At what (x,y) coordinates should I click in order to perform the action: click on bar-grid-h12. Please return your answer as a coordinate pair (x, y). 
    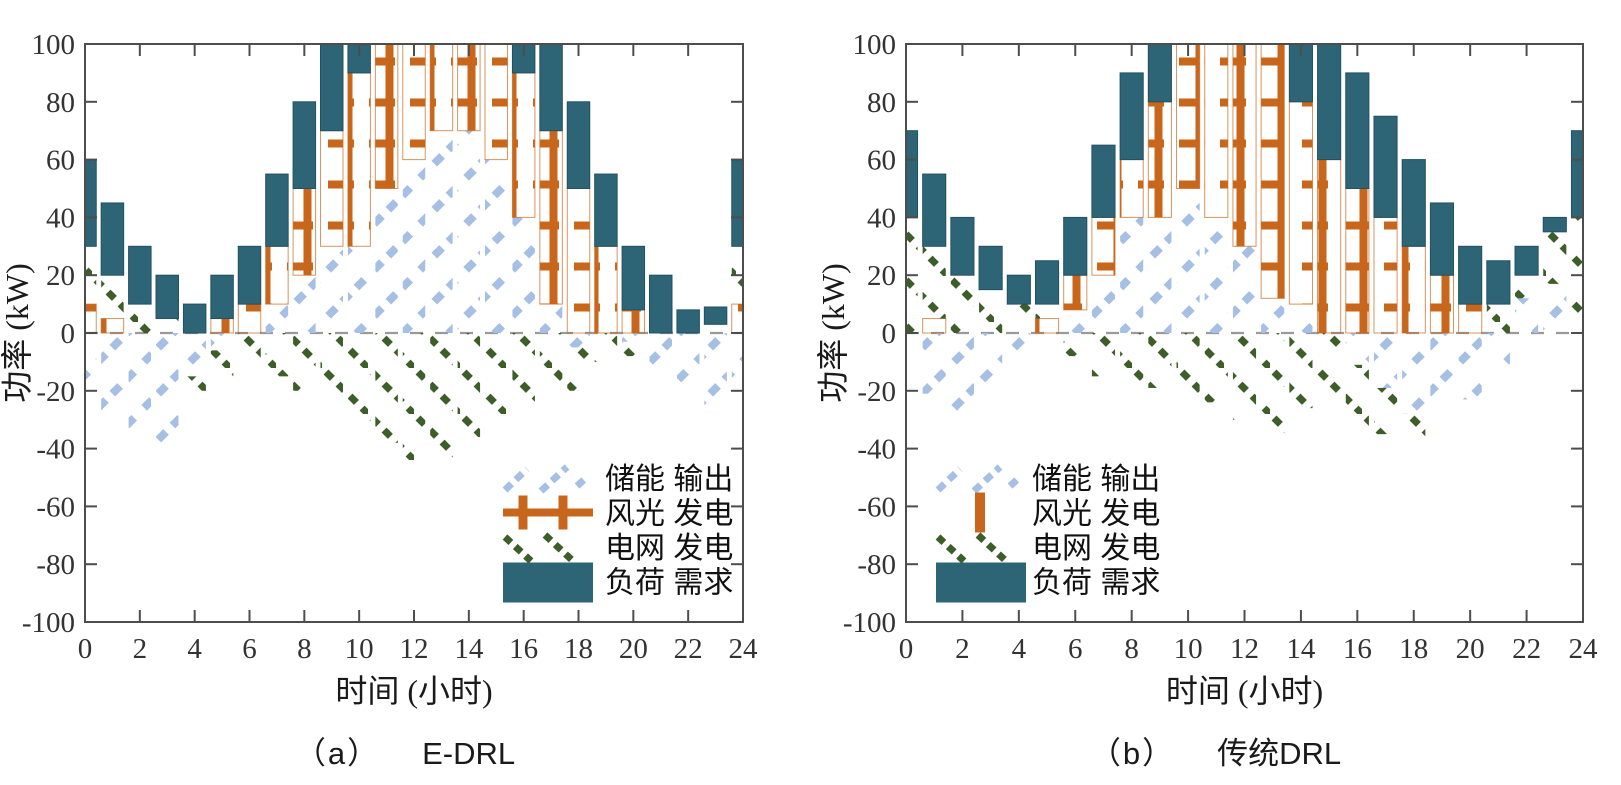
    Looking at the image, I should click on (414, 397).